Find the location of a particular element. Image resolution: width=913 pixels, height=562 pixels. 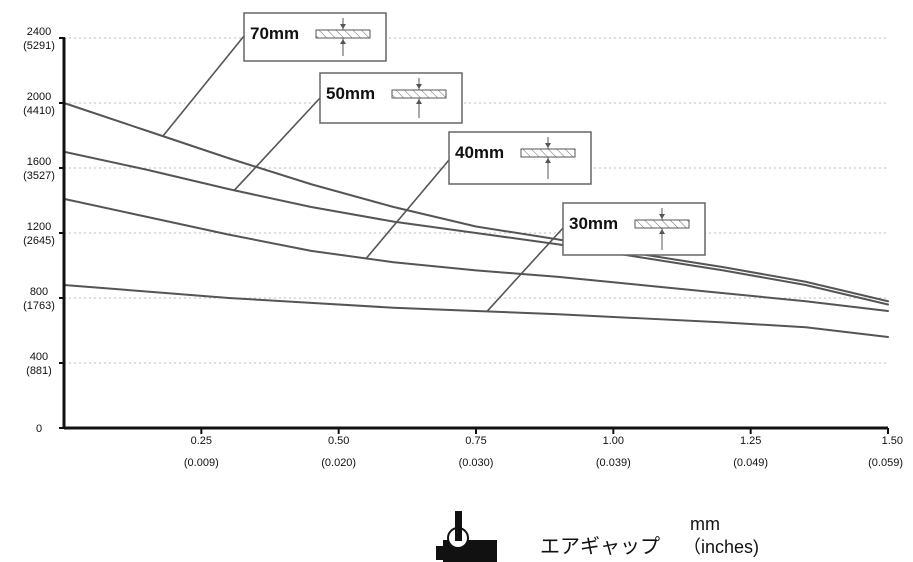

x-tick-label: 1.25 is located at coordinates (750, 441).